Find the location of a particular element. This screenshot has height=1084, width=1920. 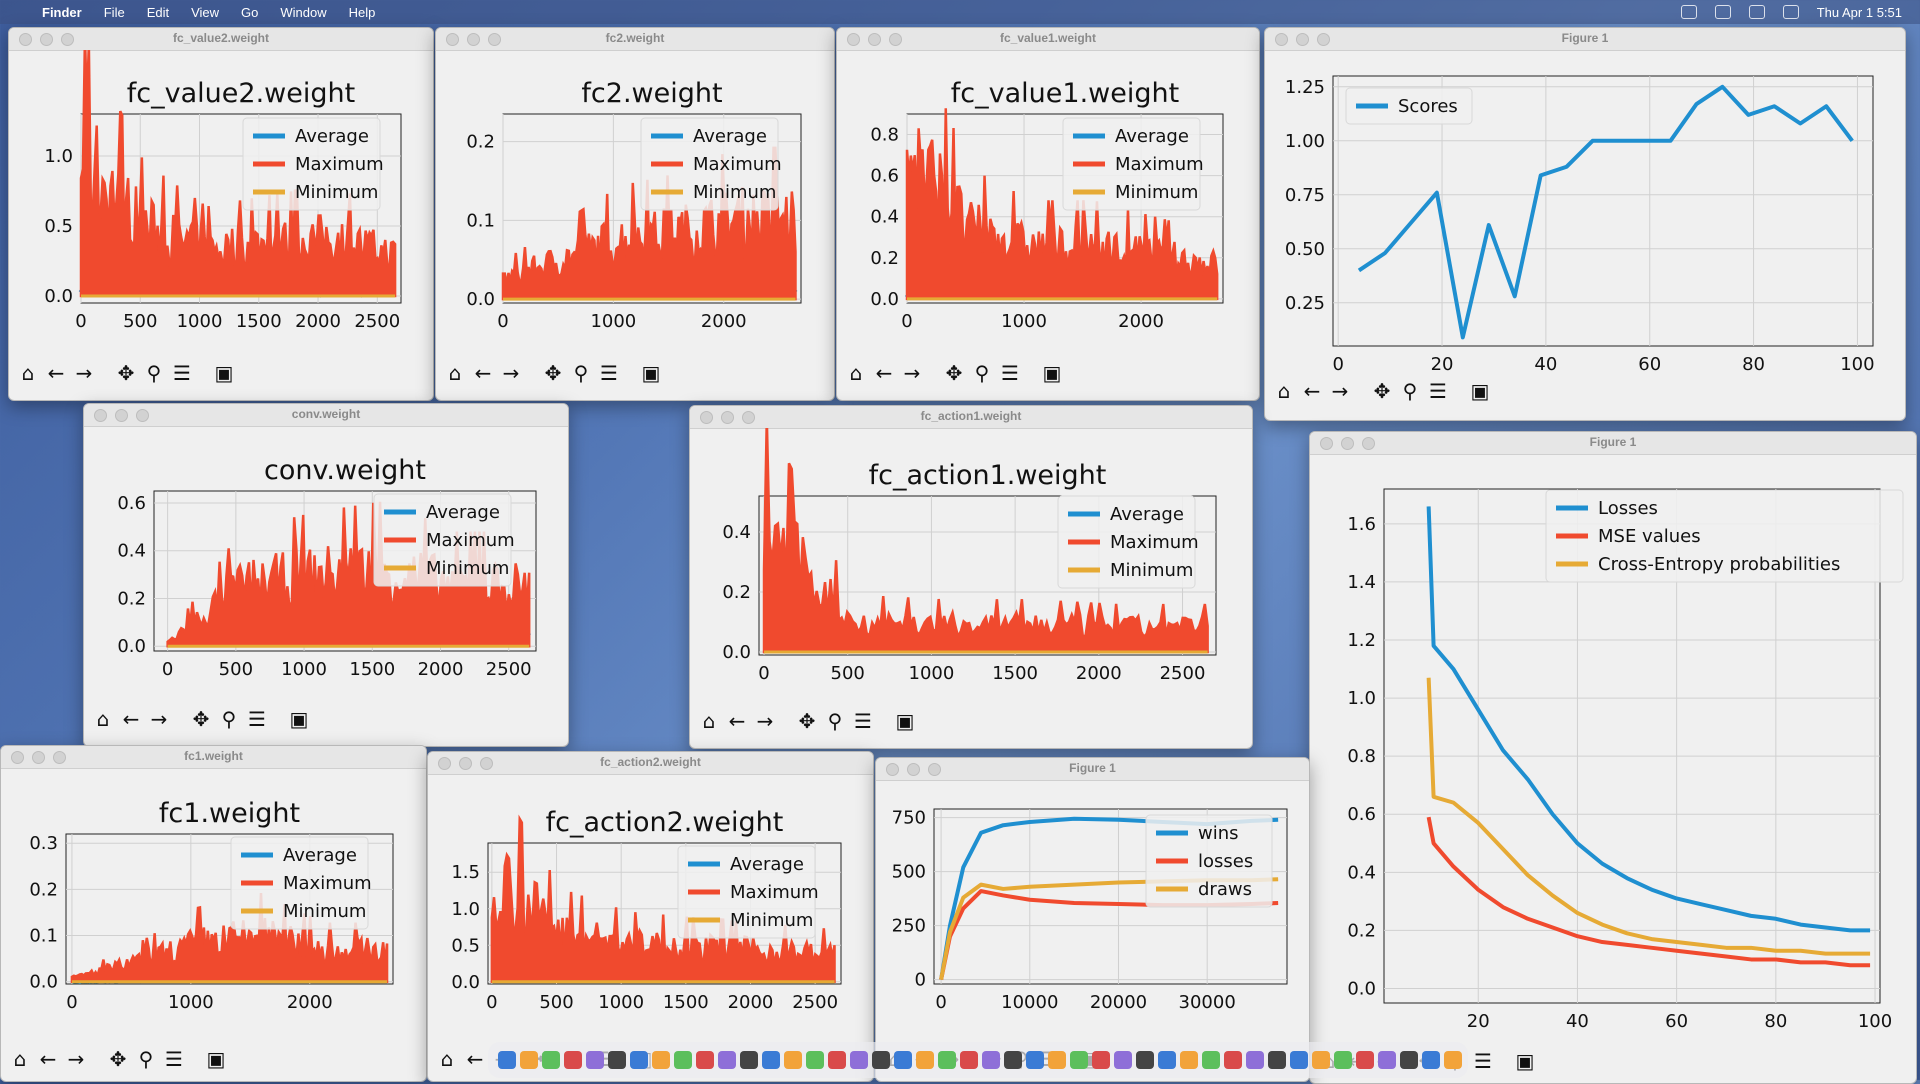

battery-icon is located at coordinates (1791, 12).